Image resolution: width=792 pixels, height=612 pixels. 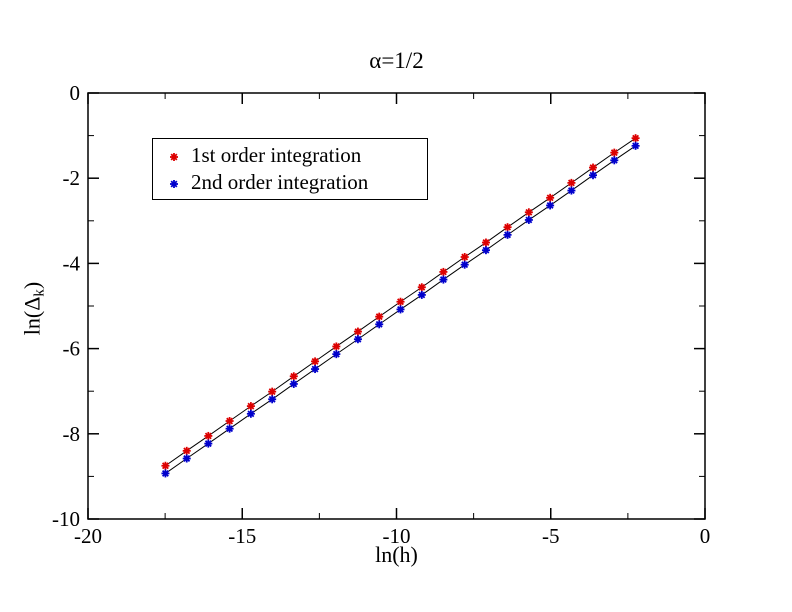 What do you see at coordinates (72, 434) in the screenshot?
I see `y-tick-label: -8` at bounding box center [72, 434].